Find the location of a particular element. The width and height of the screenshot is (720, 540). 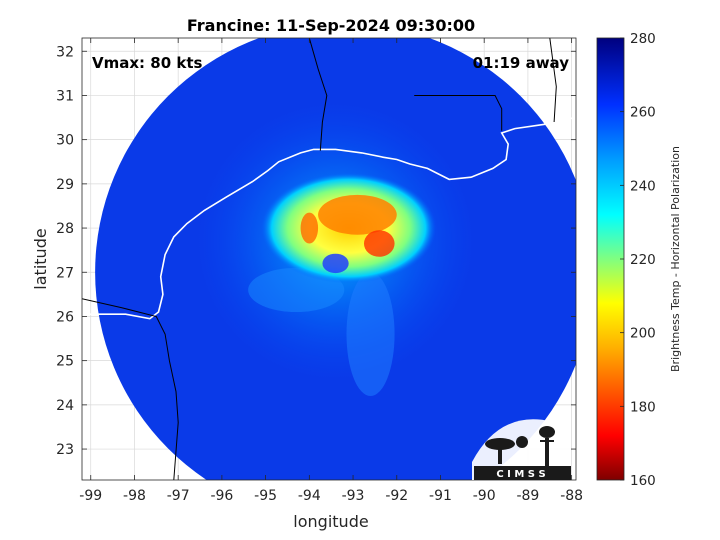

x-tick-label: -96 is located at coordinates (221, 496).